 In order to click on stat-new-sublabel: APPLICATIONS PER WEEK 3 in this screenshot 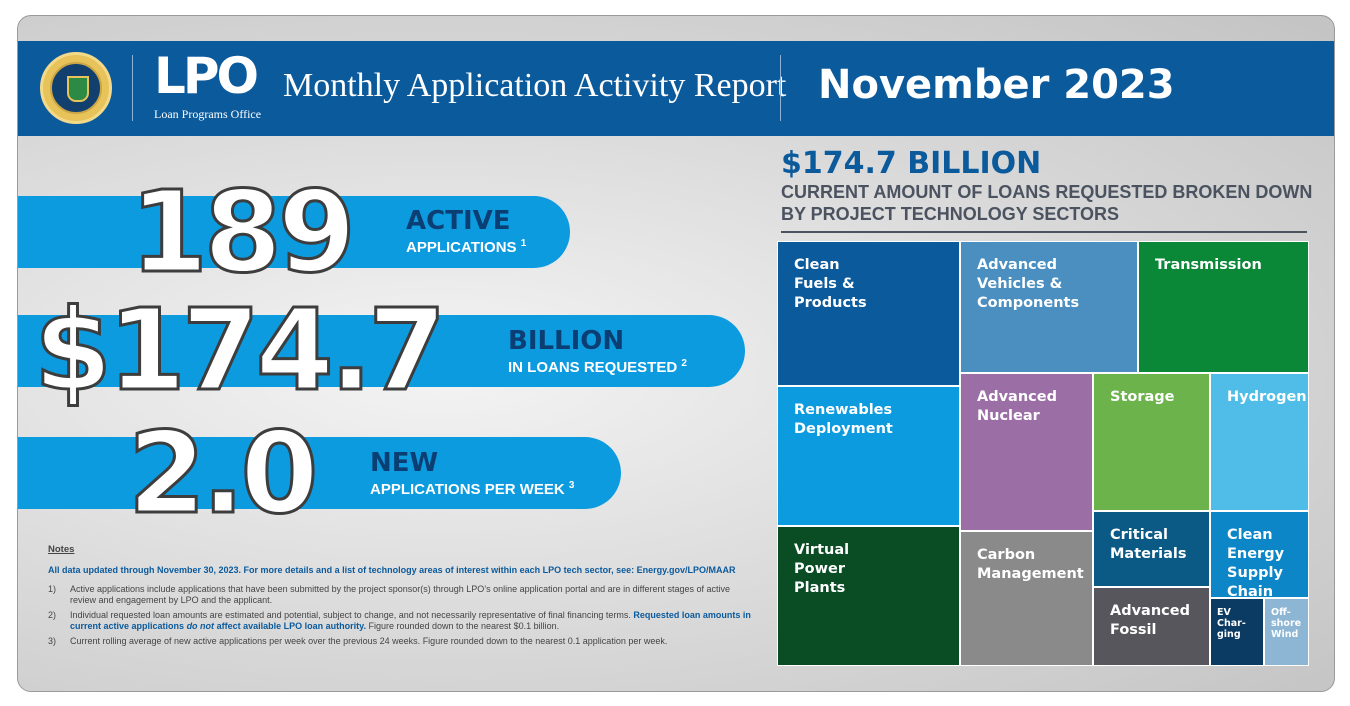, I will do `click(472, 489)`.